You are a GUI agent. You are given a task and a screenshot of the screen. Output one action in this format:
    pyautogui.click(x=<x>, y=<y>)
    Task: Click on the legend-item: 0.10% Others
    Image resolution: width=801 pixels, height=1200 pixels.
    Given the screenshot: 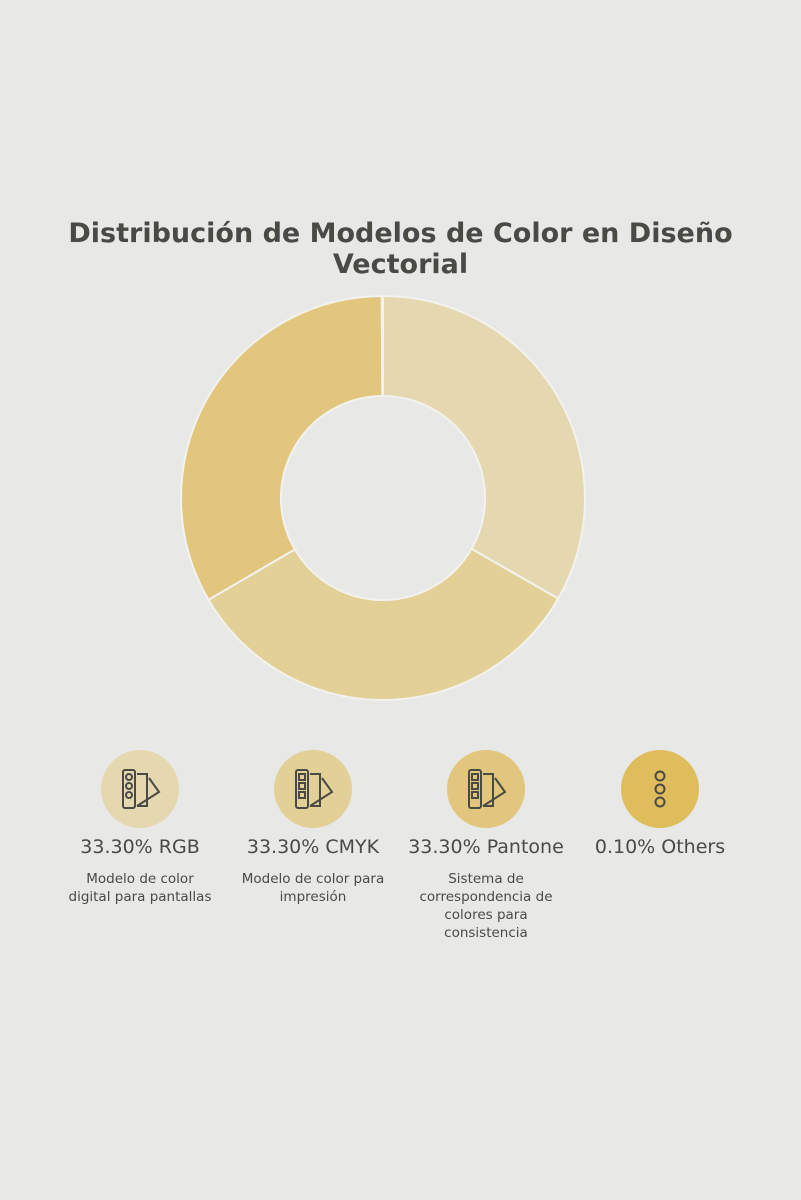 What is the action you would take?
    pyautogui.click(x=660, y=804)
    